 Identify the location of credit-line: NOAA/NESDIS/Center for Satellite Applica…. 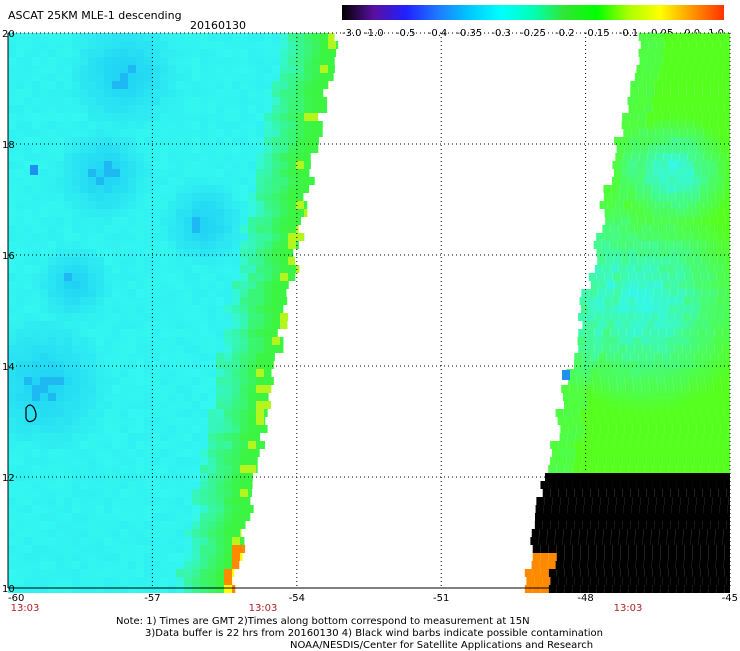
(441, 645).